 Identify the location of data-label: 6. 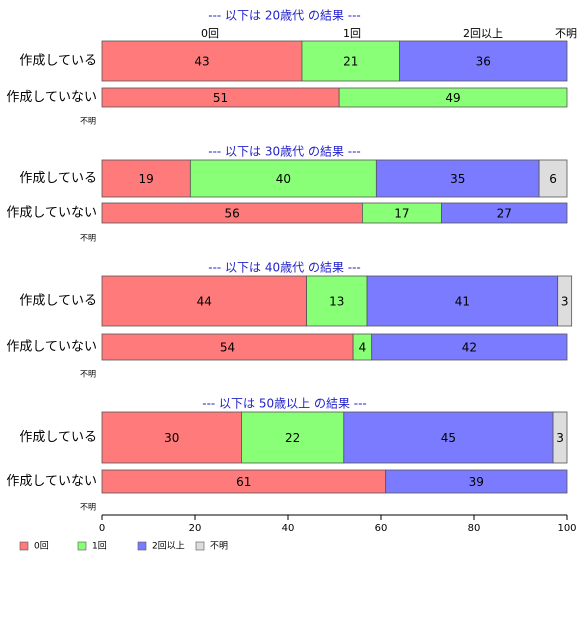
(553, 179).